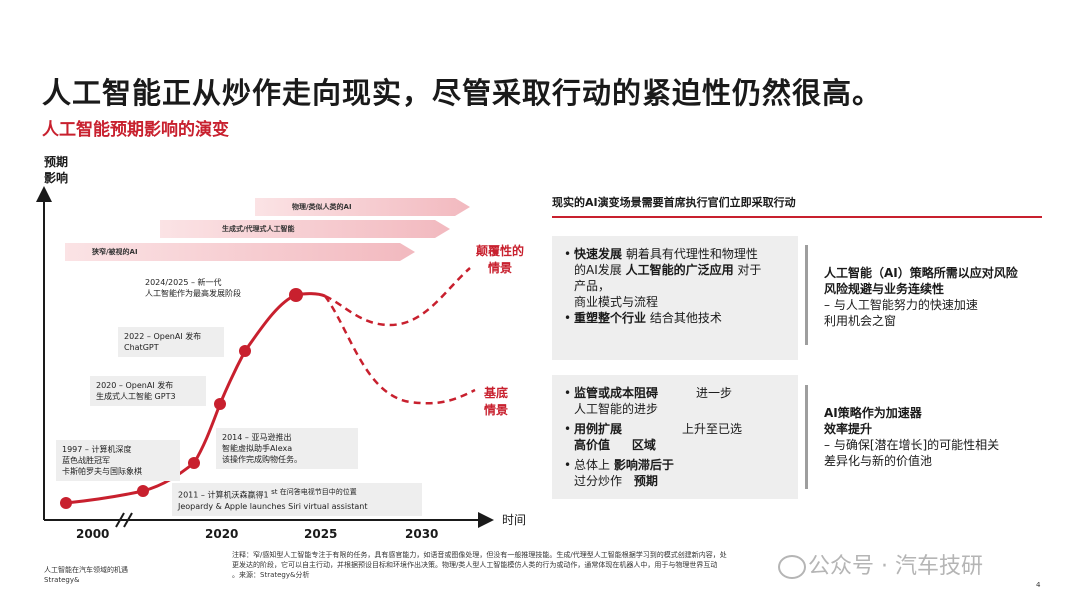 The image size is (1080, 607). I want to click on band-narrow-ai, so click(240, 252).